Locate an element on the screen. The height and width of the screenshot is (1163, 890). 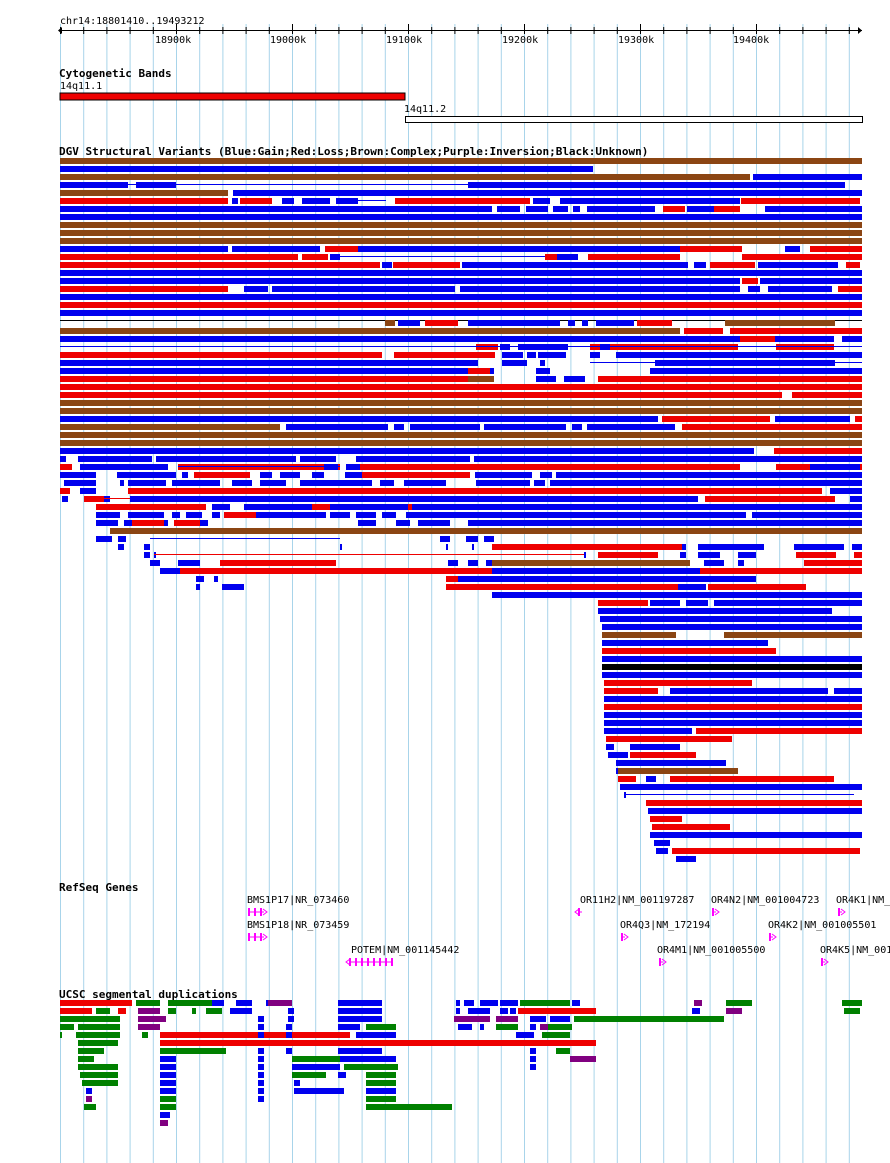
refseq-track-title: RefSeq Genes is located at coordinates (99, 887).